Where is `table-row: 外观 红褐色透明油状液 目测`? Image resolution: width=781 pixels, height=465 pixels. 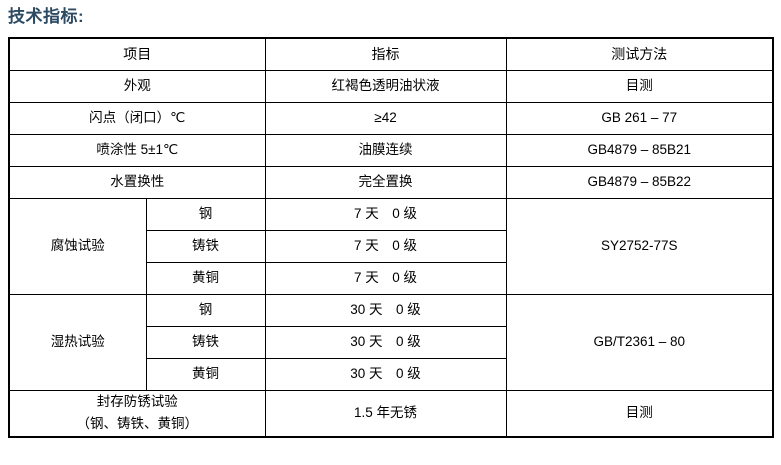
table-row: 外观 红褐色透明油状液 目测 is located at coordinates (391, 86).